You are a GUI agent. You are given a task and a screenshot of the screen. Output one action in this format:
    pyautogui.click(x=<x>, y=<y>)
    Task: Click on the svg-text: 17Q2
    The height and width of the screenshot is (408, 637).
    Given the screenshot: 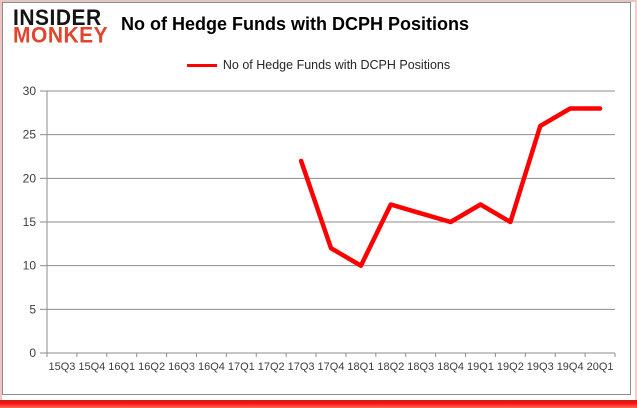 What is the action you would take?
    pyautogui.click(x=271, y=367)
    